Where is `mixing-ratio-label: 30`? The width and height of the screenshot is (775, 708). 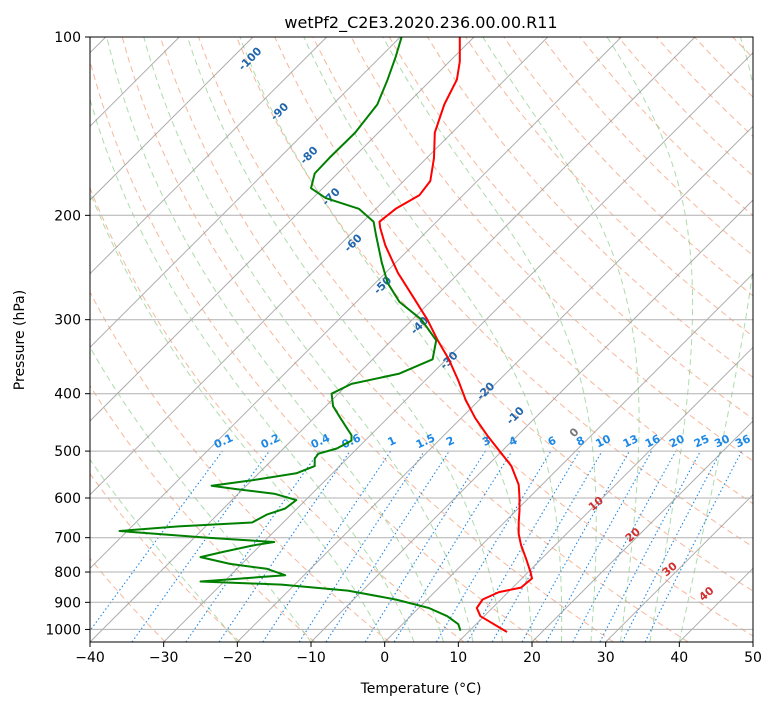
mixing-ratio-label: 30 is located at coordinates (722, 441).